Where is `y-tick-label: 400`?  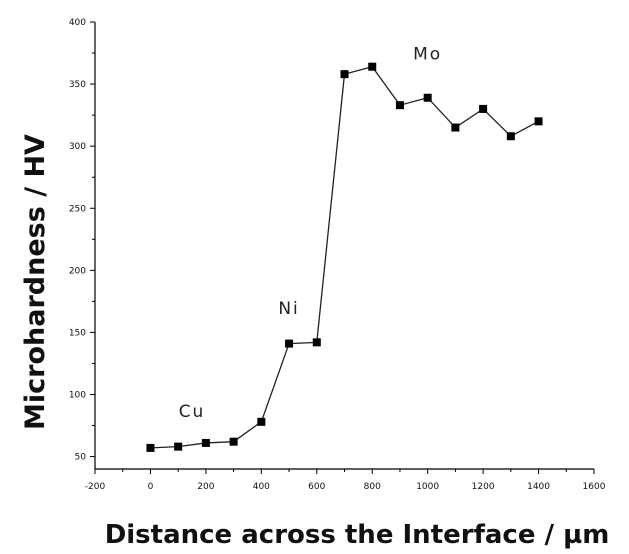
y-tick-label: 400 is located at coordinates (77, 23).